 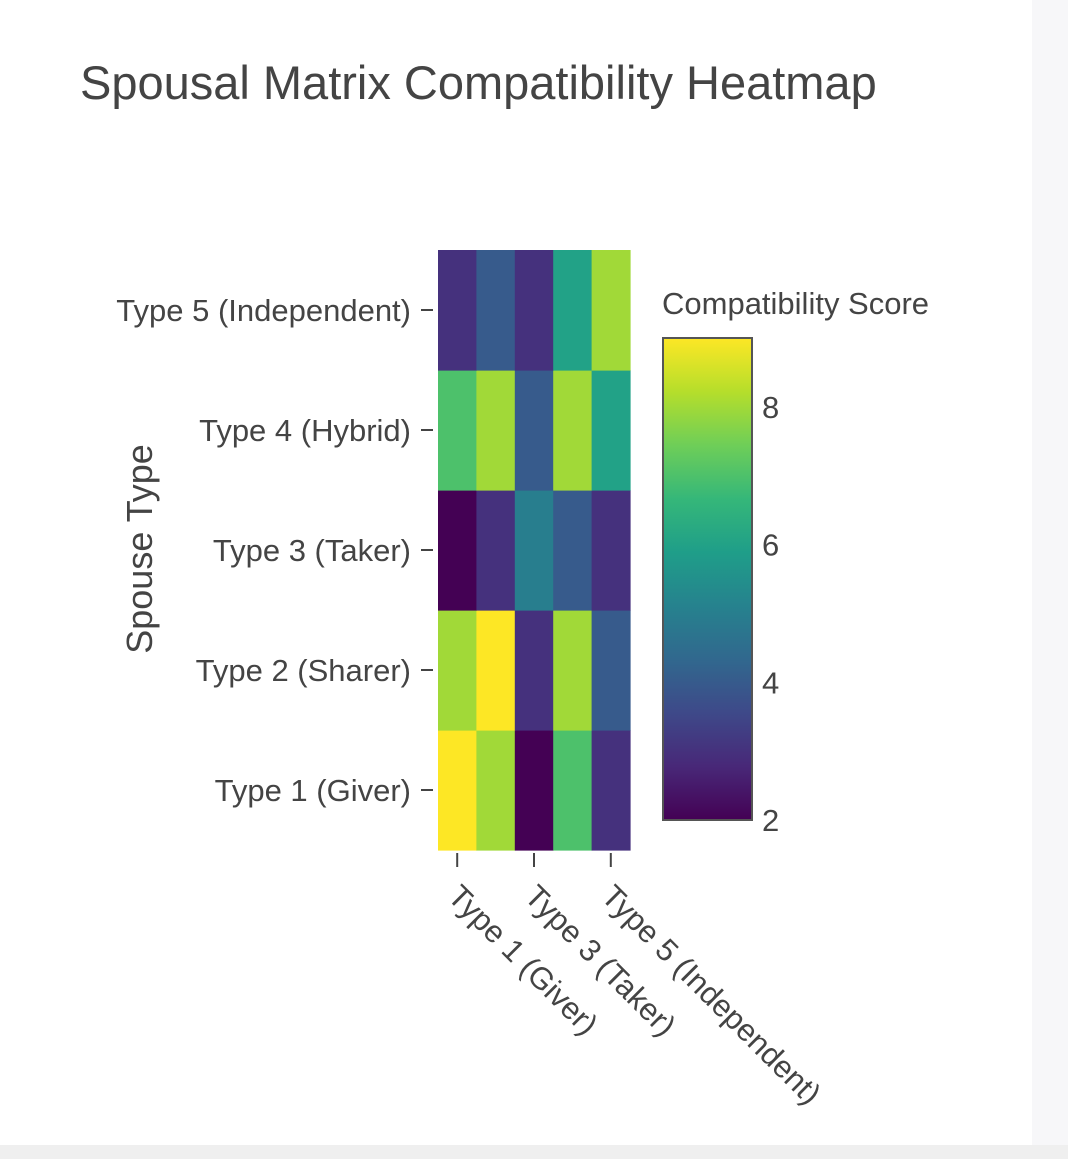 What do you see at coordinates (795, 303) in the screenshot?
I see `colorbar-title: Compatibility Score` at bounding box center [795, 303].